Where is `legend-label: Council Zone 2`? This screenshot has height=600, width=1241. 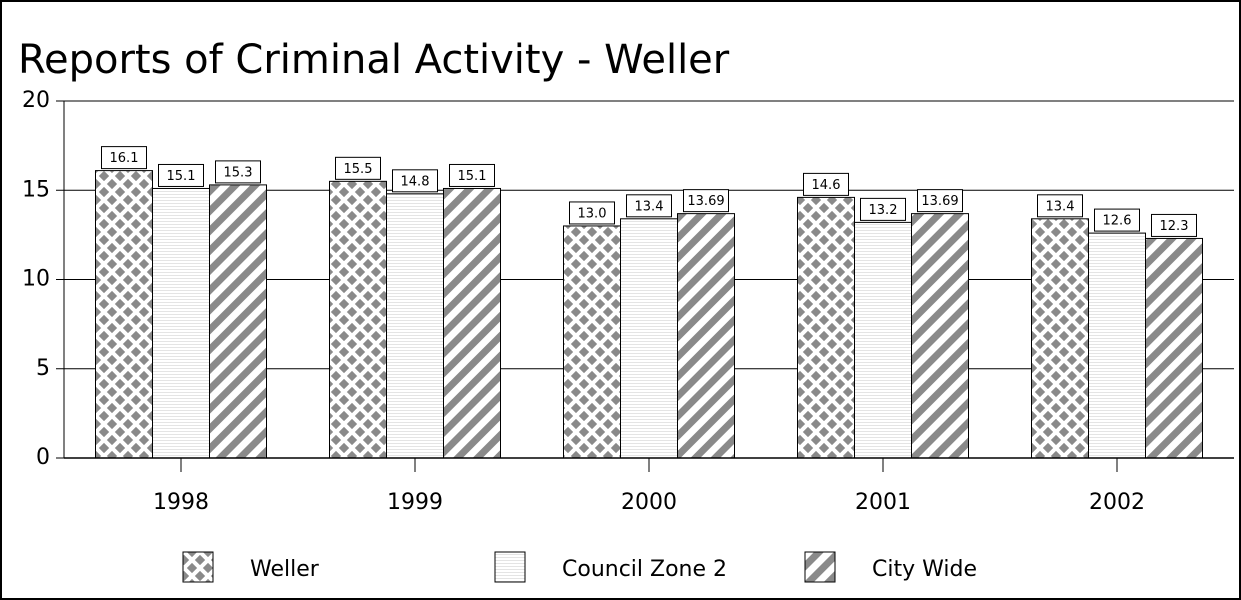 legend-label: Council Zone 2 is located at coordinates (644, 569).